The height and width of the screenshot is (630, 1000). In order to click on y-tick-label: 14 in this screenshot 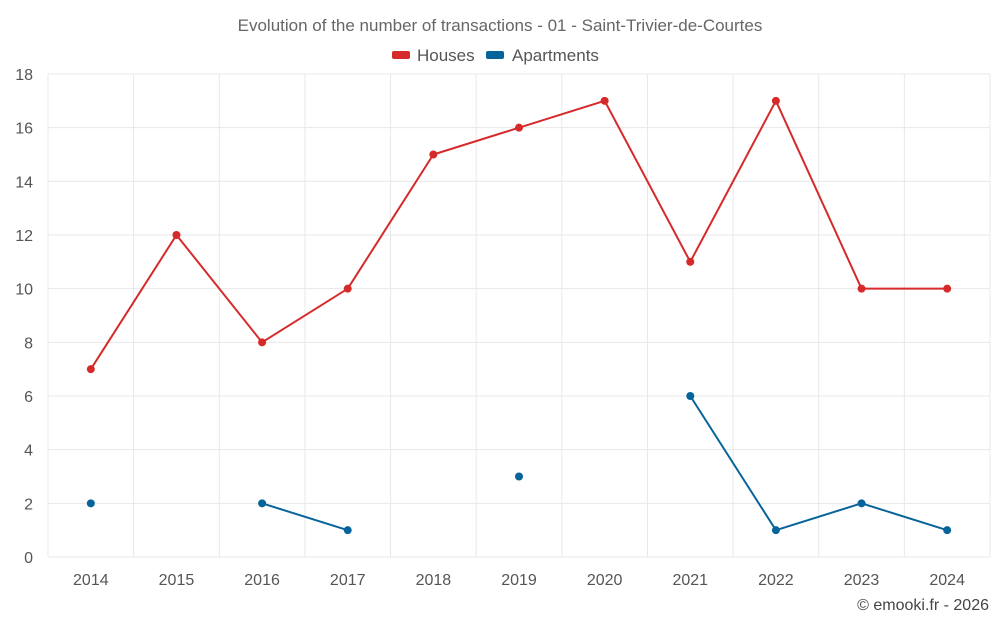, I will do `click(24, 182)`.